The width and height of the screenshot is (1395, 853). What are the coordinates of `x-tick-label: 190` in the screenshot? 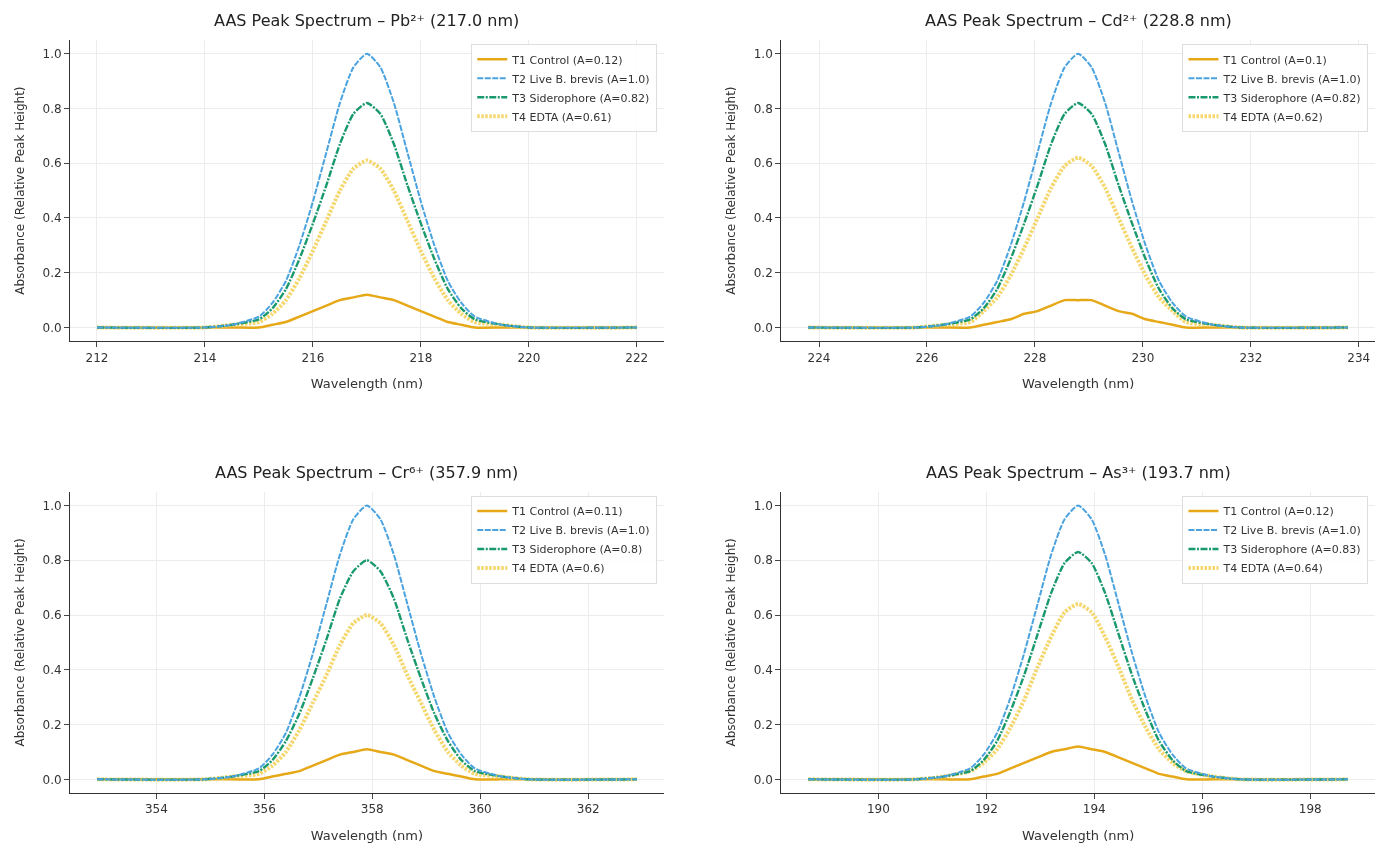 It's located at (878, 809).